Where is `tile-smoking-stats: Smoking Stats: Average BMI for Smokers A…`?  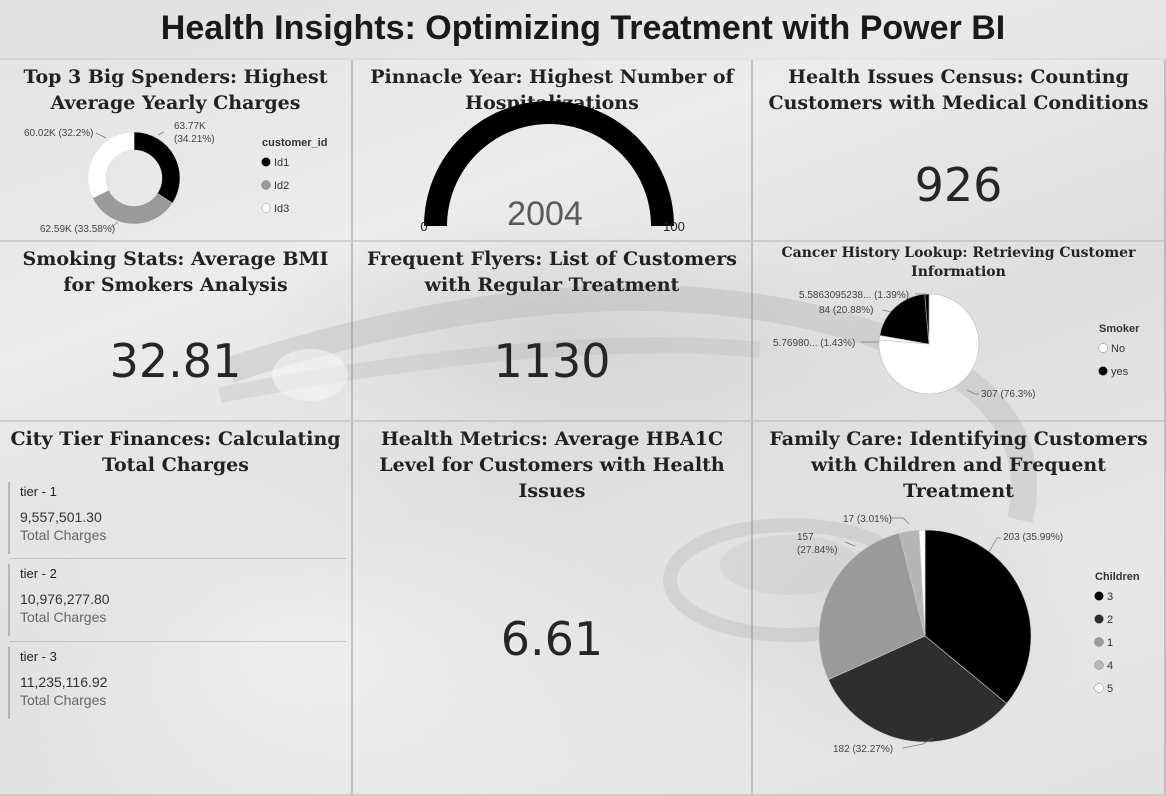
tile-smoking-stats: Smoking Stats: Average BMI for Smokers A… is located at coordinates (176, 332).